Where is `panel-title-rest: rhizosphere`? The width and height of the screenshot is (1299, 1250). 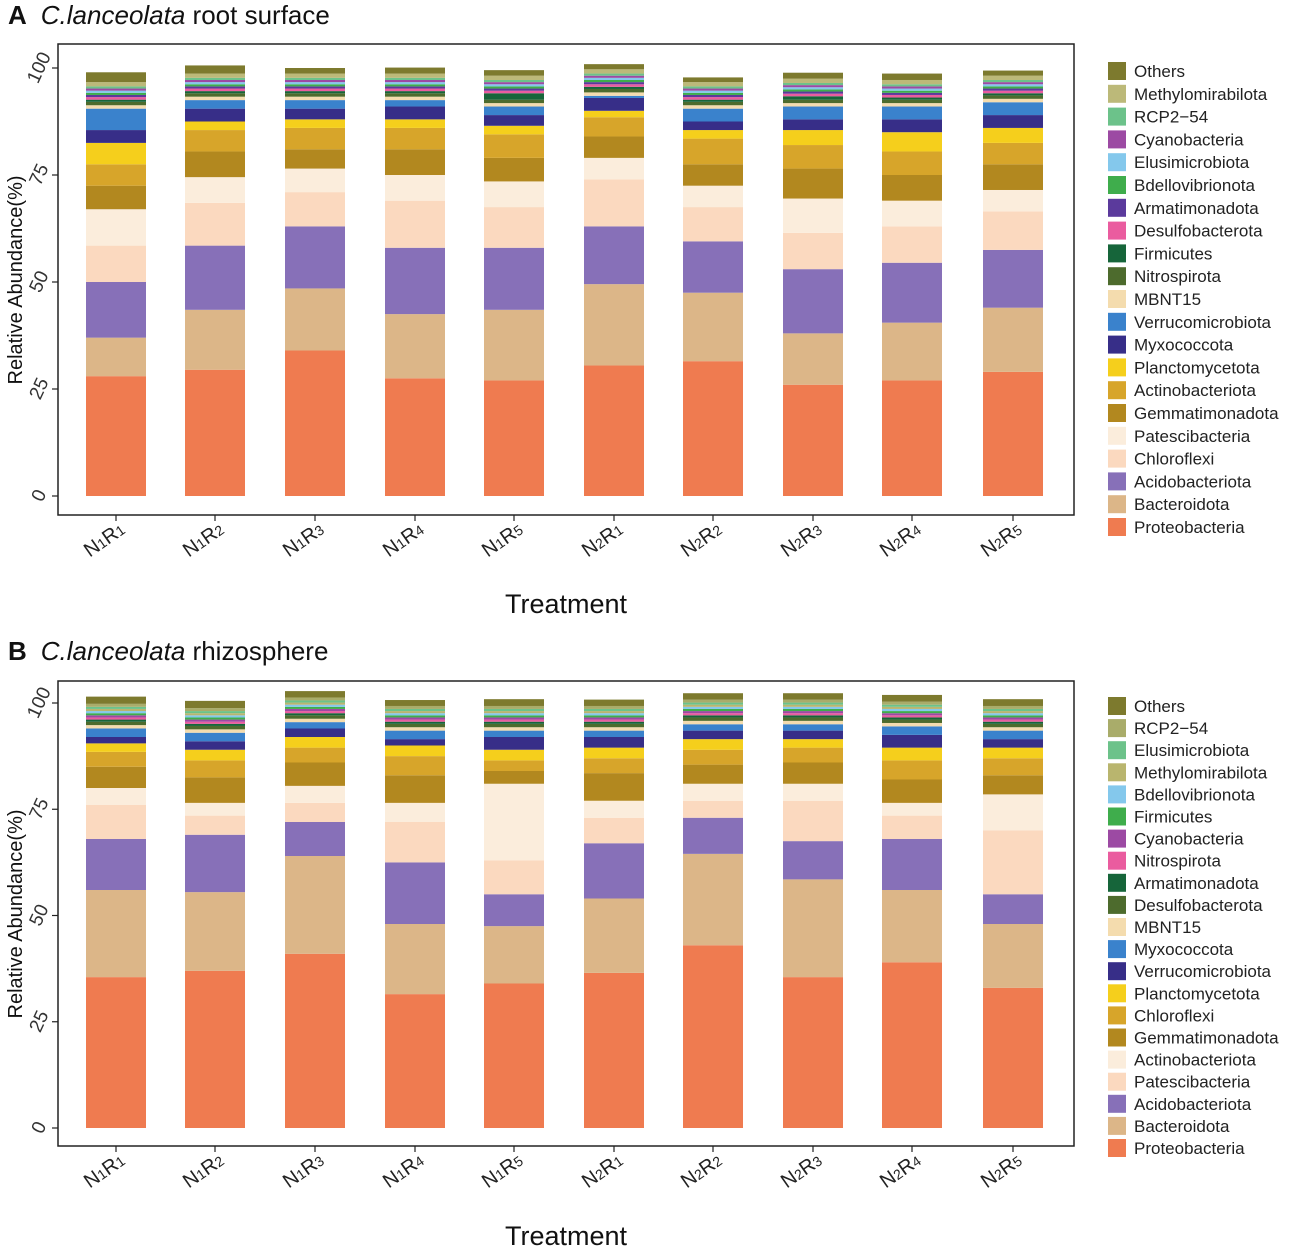
panel-title-rest: rhizosphere is located at coordinates (256, 651).